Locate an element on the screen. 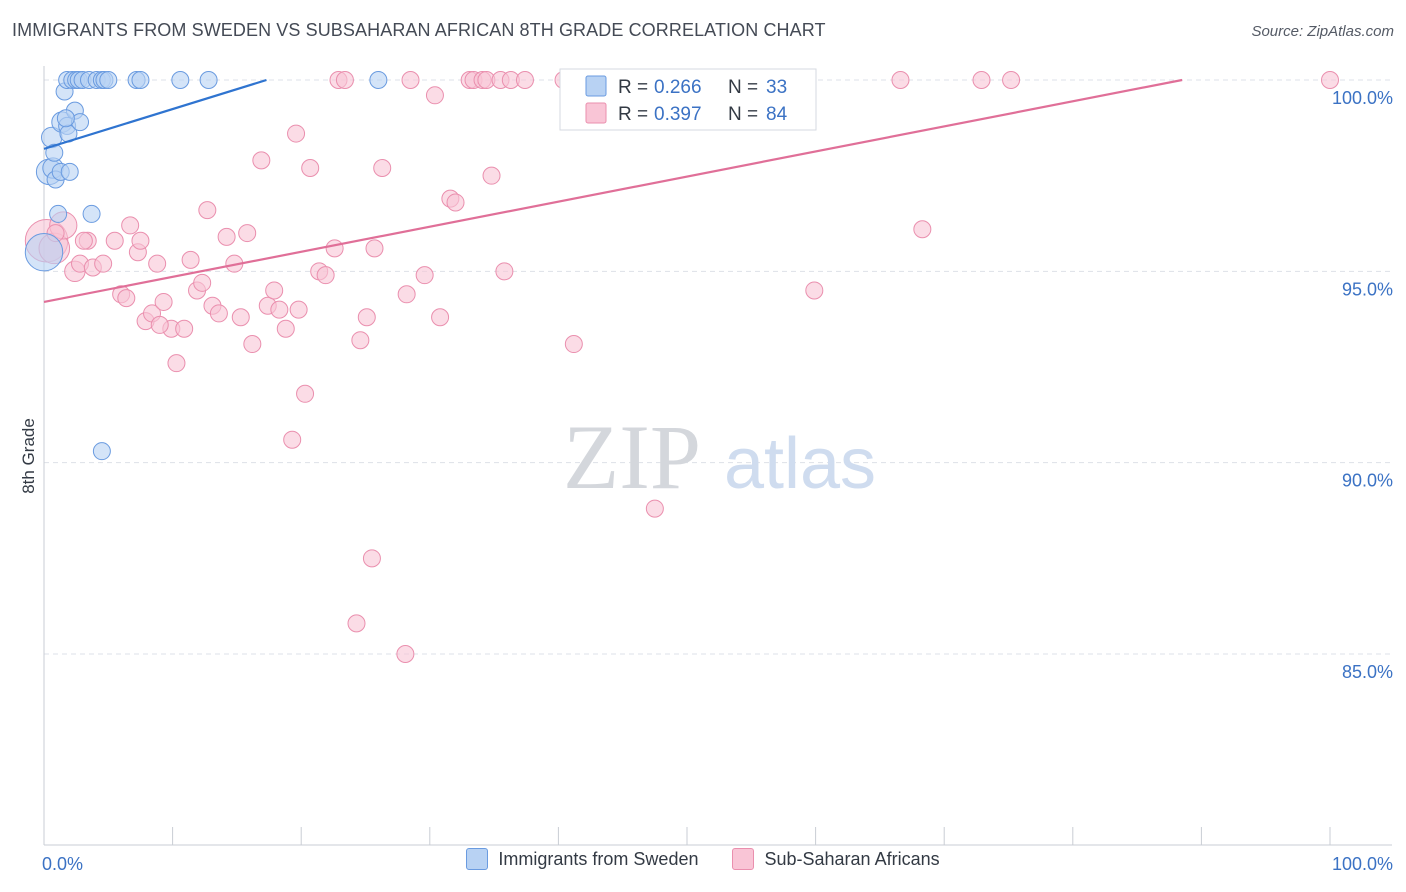 The width and height of the screenshot is (1406, 892). stats-r-value-ssa: 0.397 is located at coordinates (678, 114).